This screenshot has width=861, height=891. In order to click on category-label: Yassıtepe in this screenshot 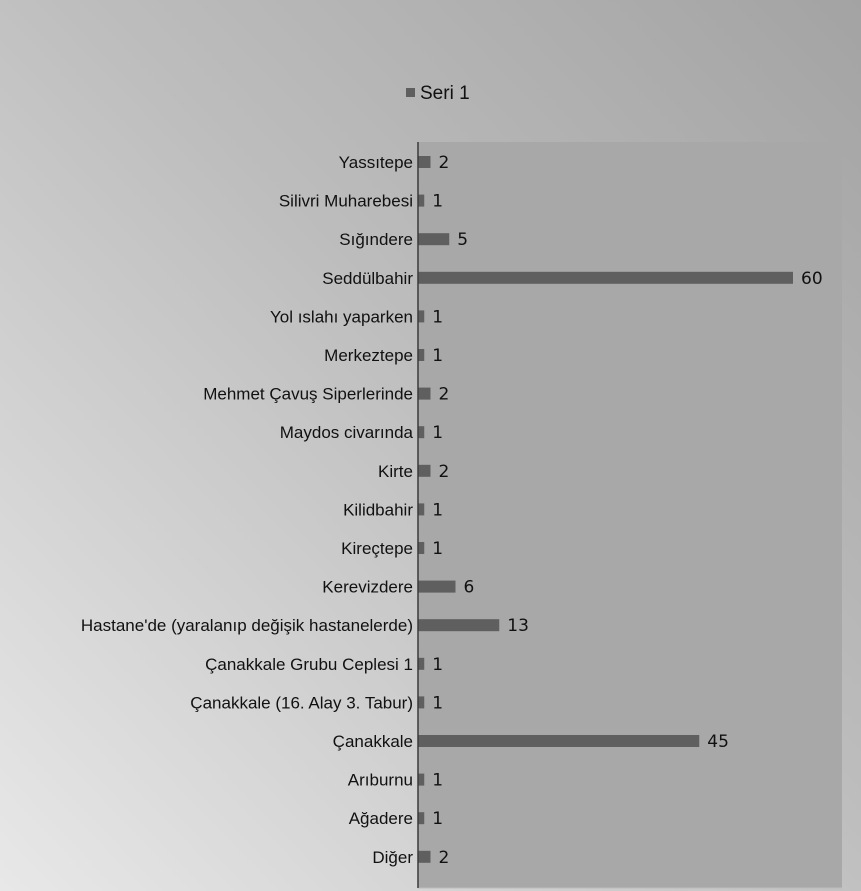, I will do `click(376, 162)`.